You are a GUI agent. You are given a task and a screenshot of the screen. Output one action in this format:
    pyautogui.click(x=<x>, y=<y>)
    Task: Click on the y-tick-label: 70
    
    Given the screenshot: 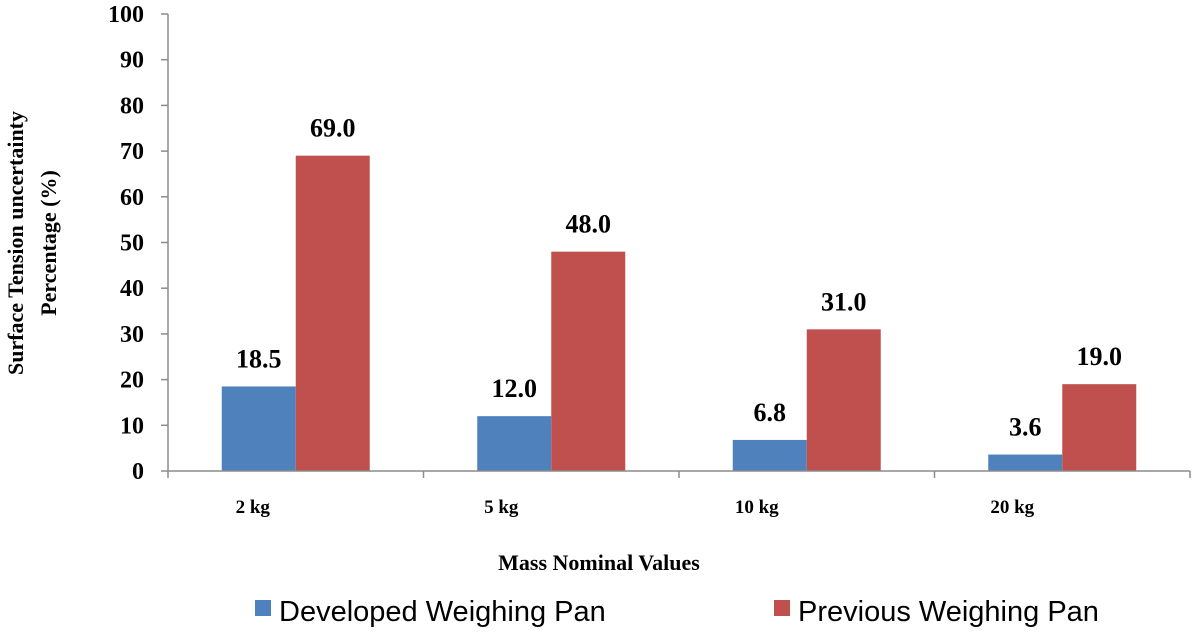 What is the action you would take?
    pyautogui.click(x=132, y=152)
    